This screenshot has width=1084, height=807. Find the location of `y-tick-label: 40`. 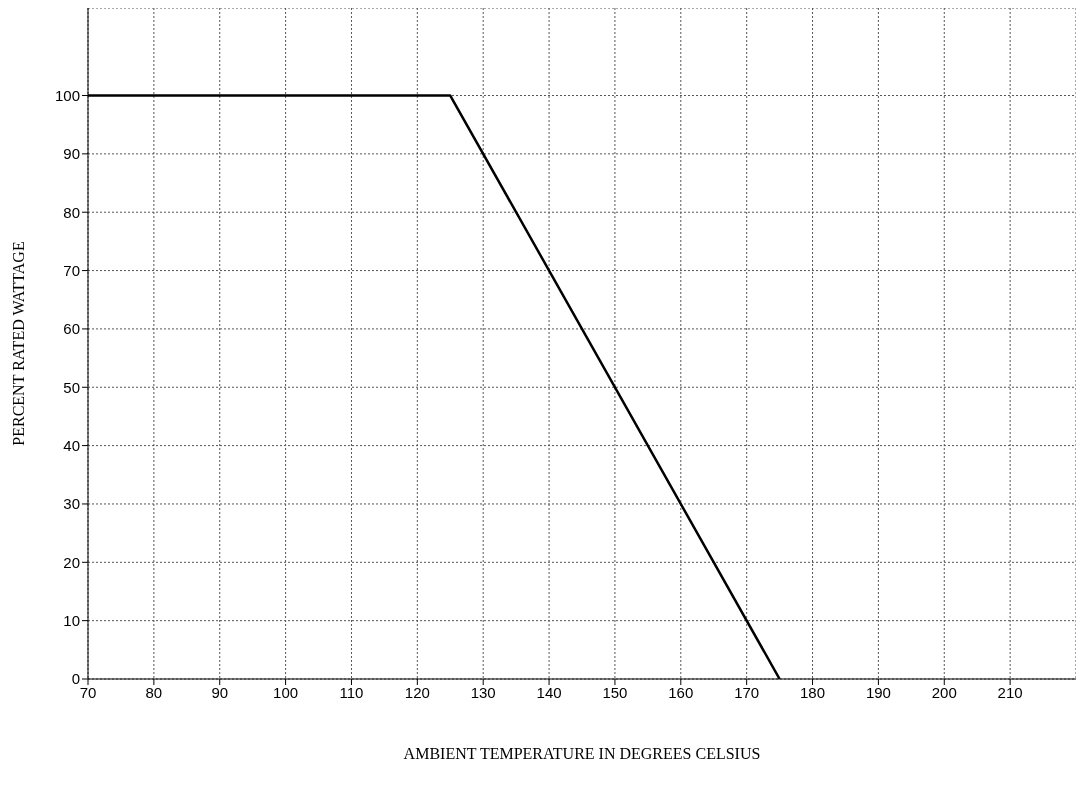

y-tick-label: 40 is located at coordinates (71, 445).